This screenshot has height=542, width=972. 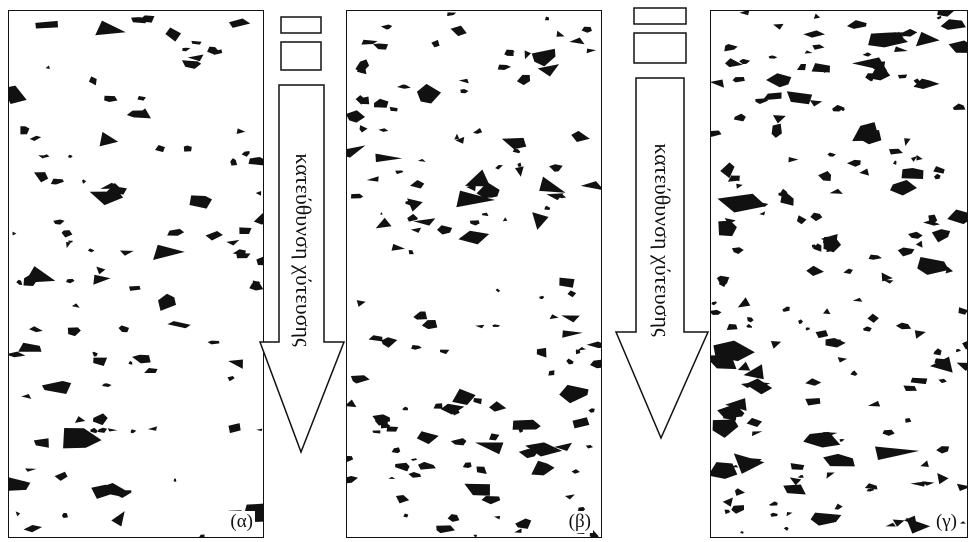 I want to click on panel-label-b: (β), so click(x=579, y=522).